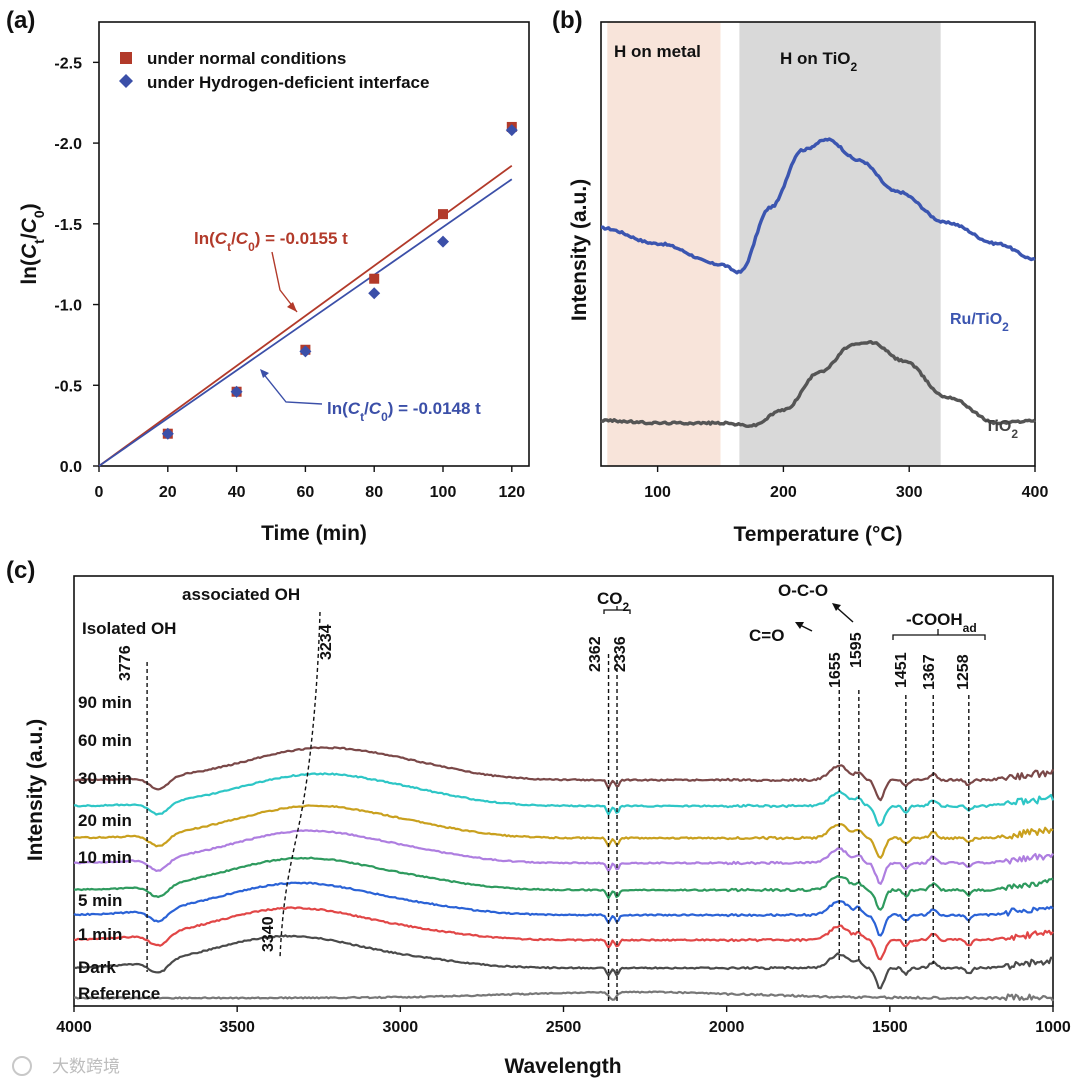 This screenshot has width=1080, height=1086. Describe the element at coordinates (292, 388) in the screenshot. I see `fit-deficient-arrow` at that location.